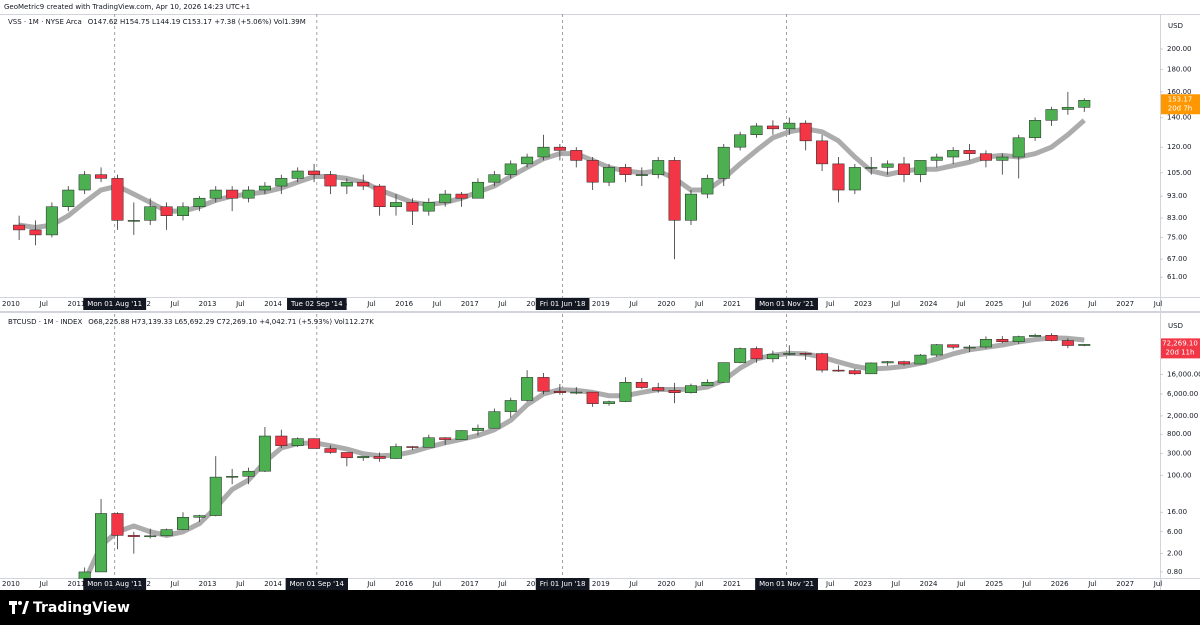  What do you see at coordinates (929, 304) in the screenshot?
I see `x-tick-label: 2024` at bounding box center [929, 304].